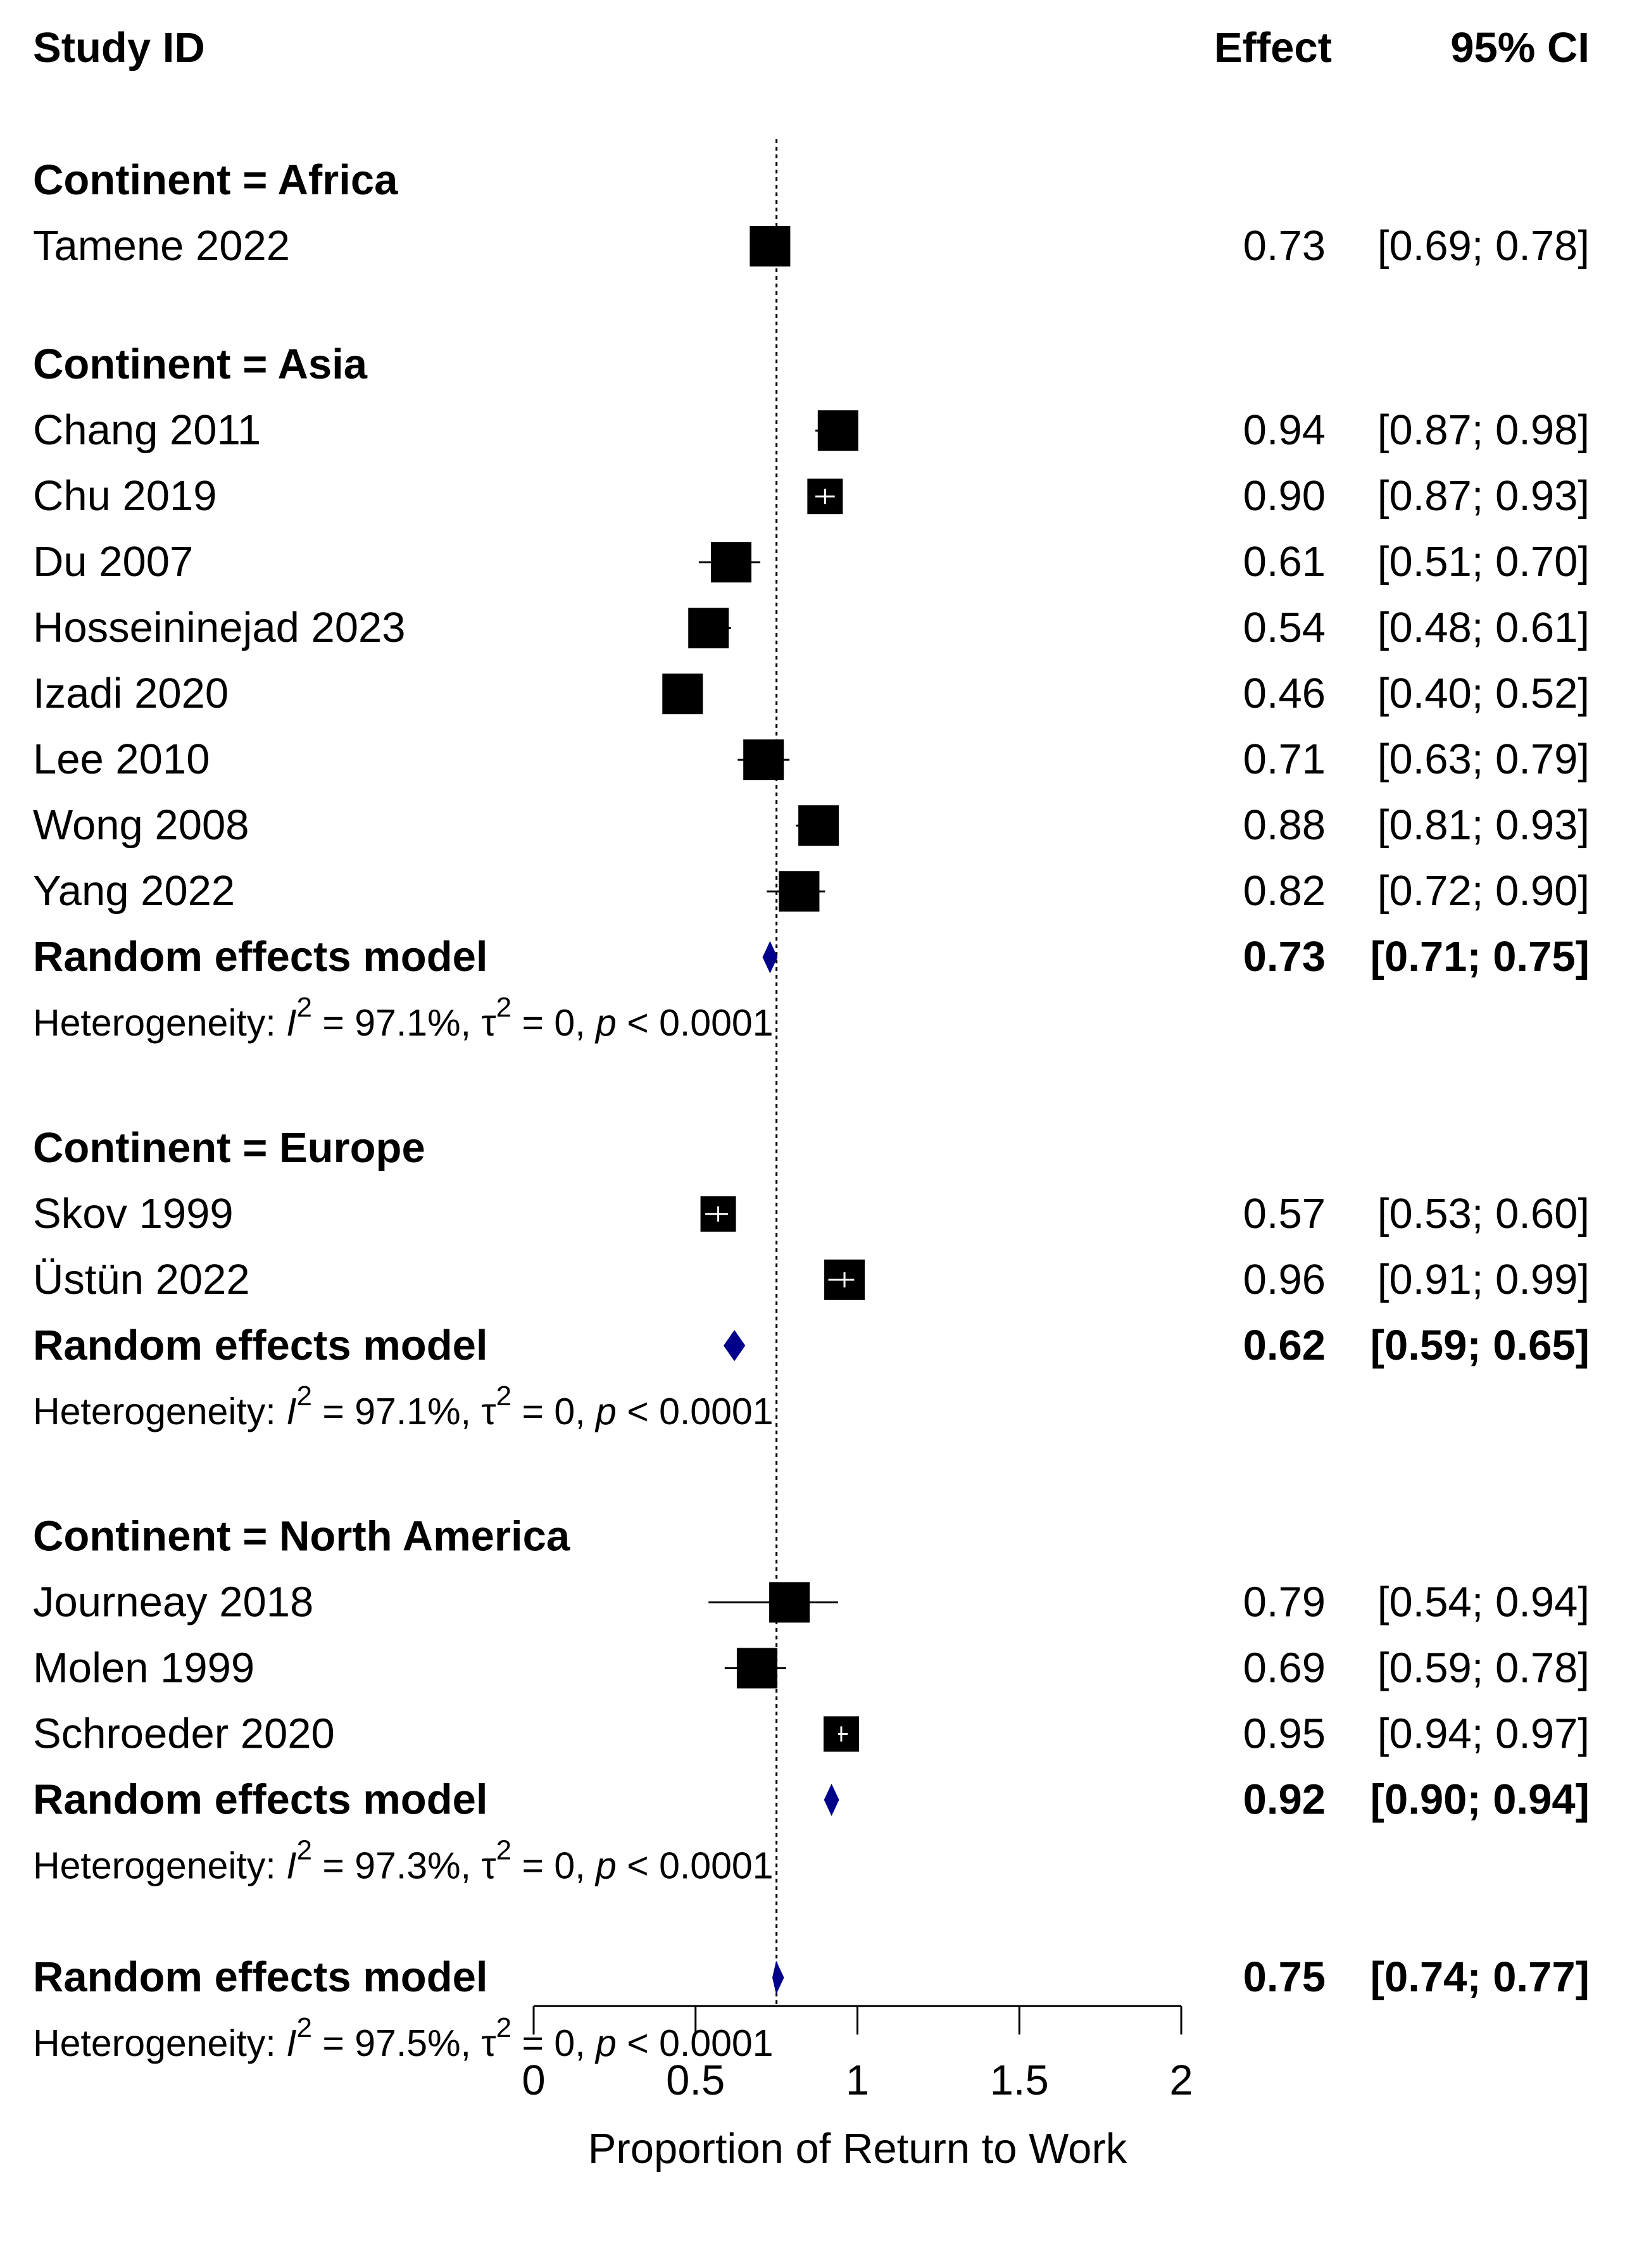 Image resolution: width=1625 pixels, height=2268 pixels. What do you see at coordinates (407, 1866) in the screenshot?
I see `het-i2-value: 97.3%` at bounding box center [407, 1866].